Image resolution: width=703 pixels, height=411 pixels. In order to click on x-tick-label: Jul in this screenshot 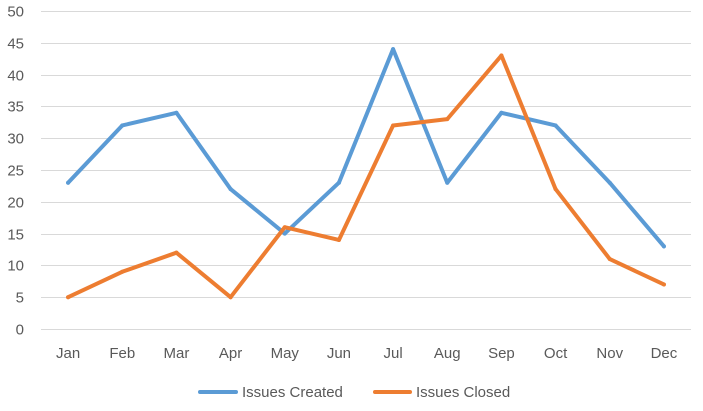, I will do `click(392, 353)`.